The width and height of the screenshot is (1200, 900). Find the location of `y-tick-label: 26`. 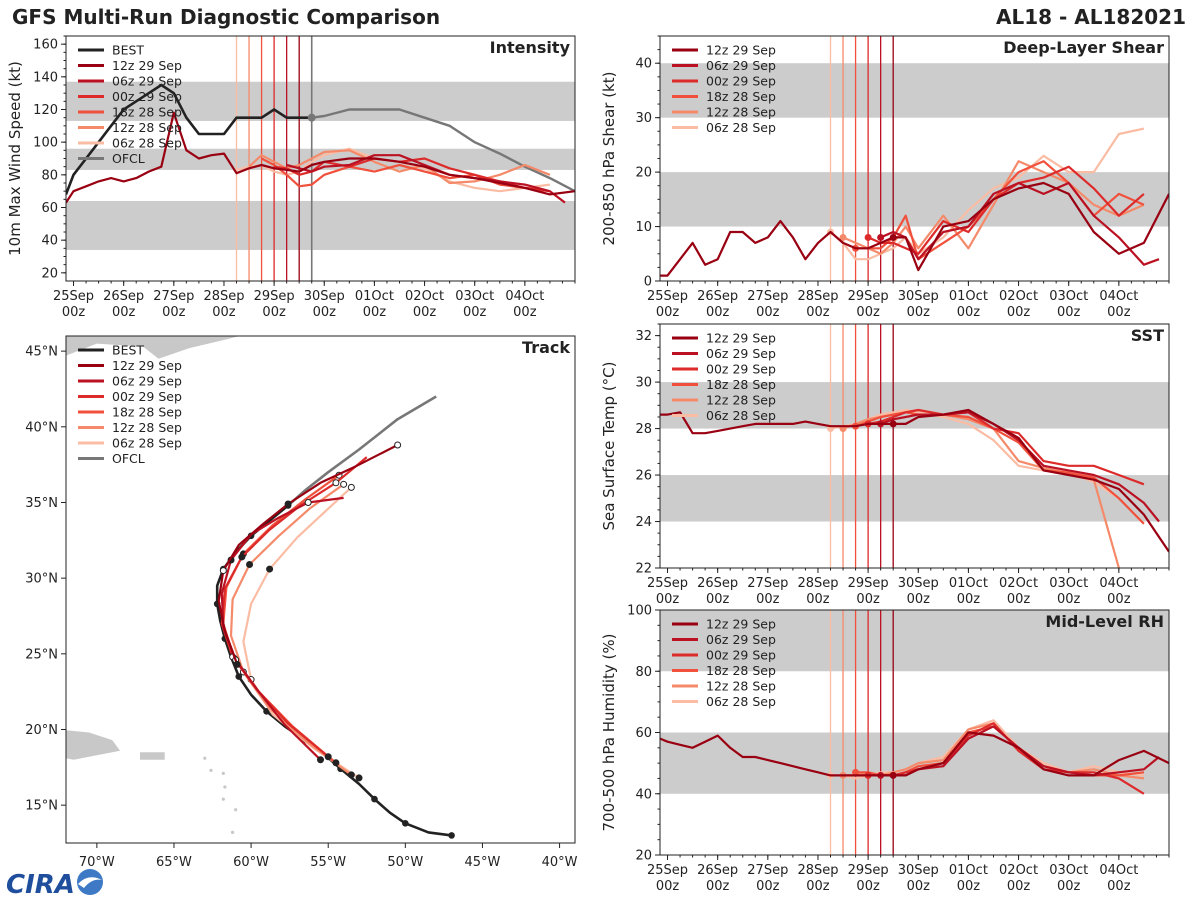

y-tick-label: 26 is located at coordinates (643, 476).